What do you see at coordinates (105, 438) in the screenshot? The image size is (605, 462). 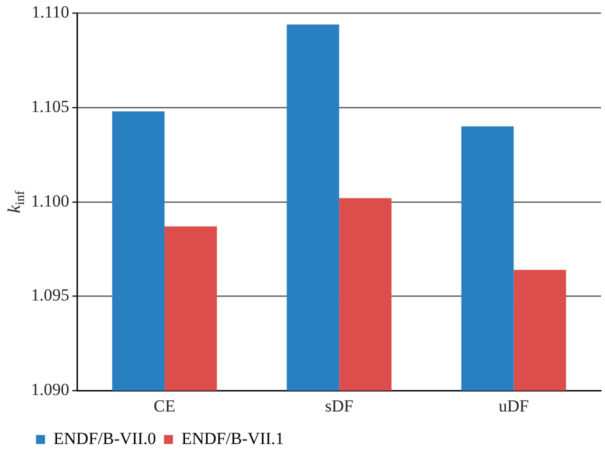 I see `legend-label: ENDF/B-VII.0` at bounding box center [105, 438].